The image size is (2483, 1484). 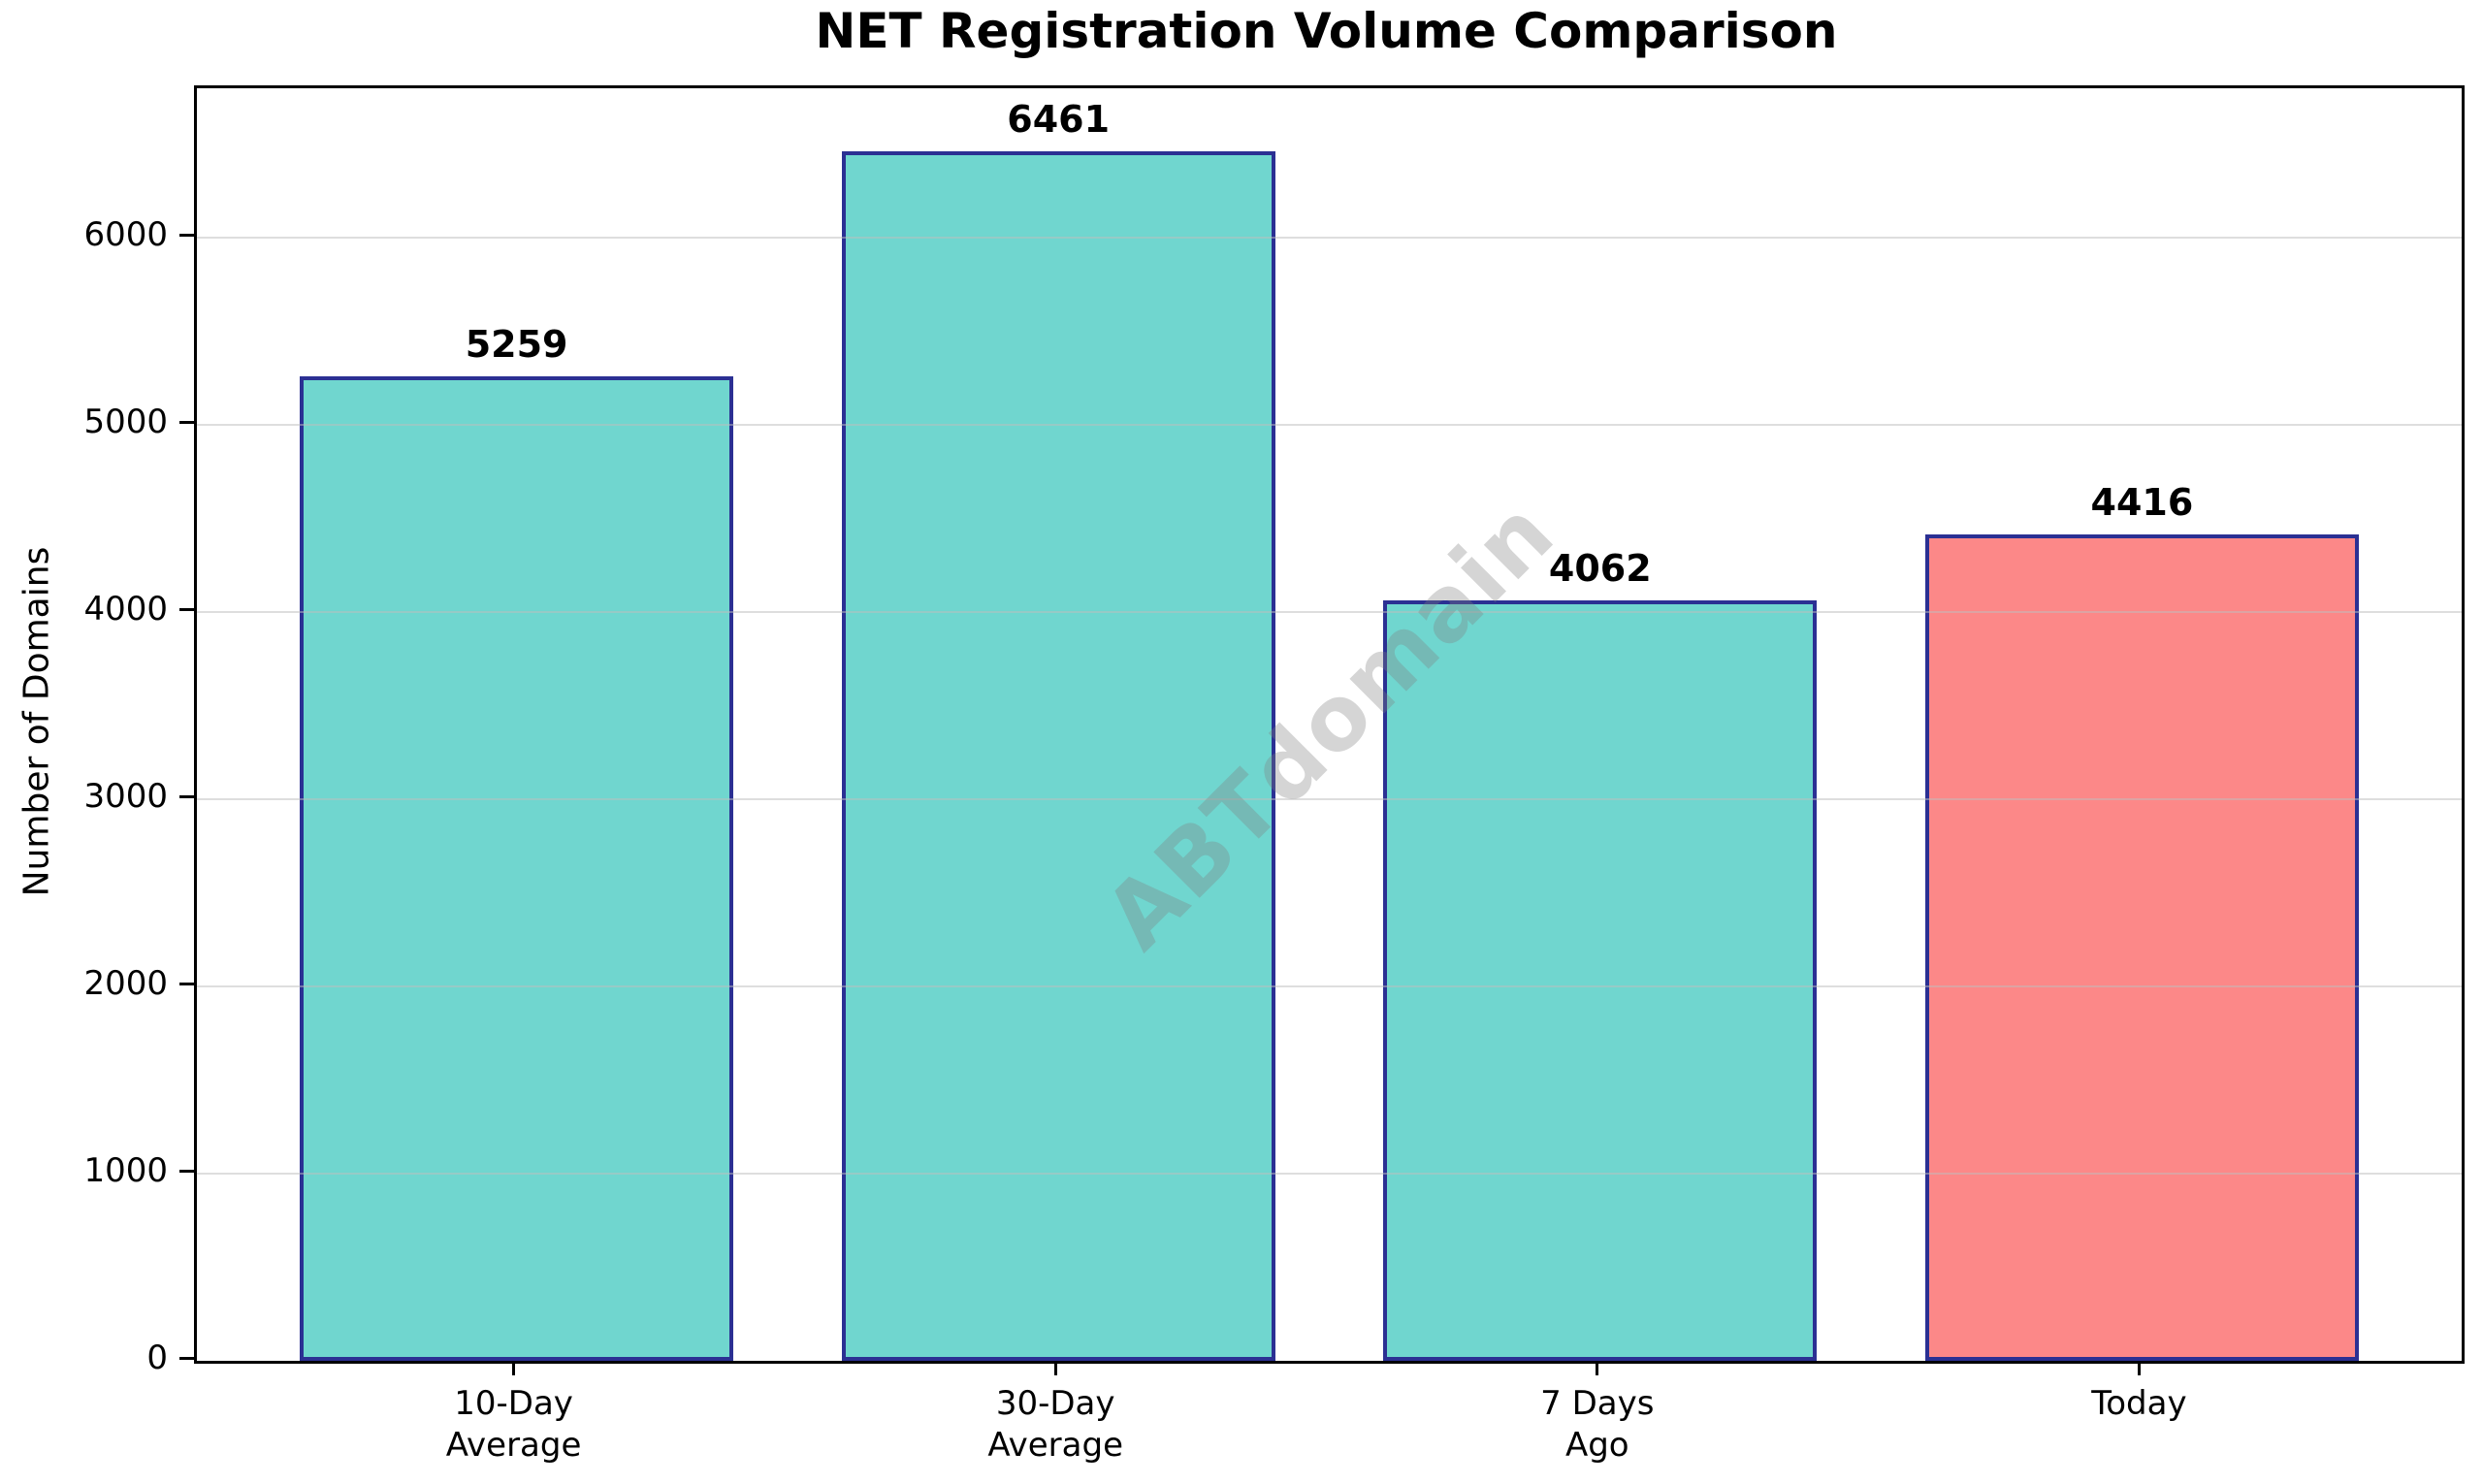 I want to click on y-tick-label: 0, so click(x=157, y=1358).